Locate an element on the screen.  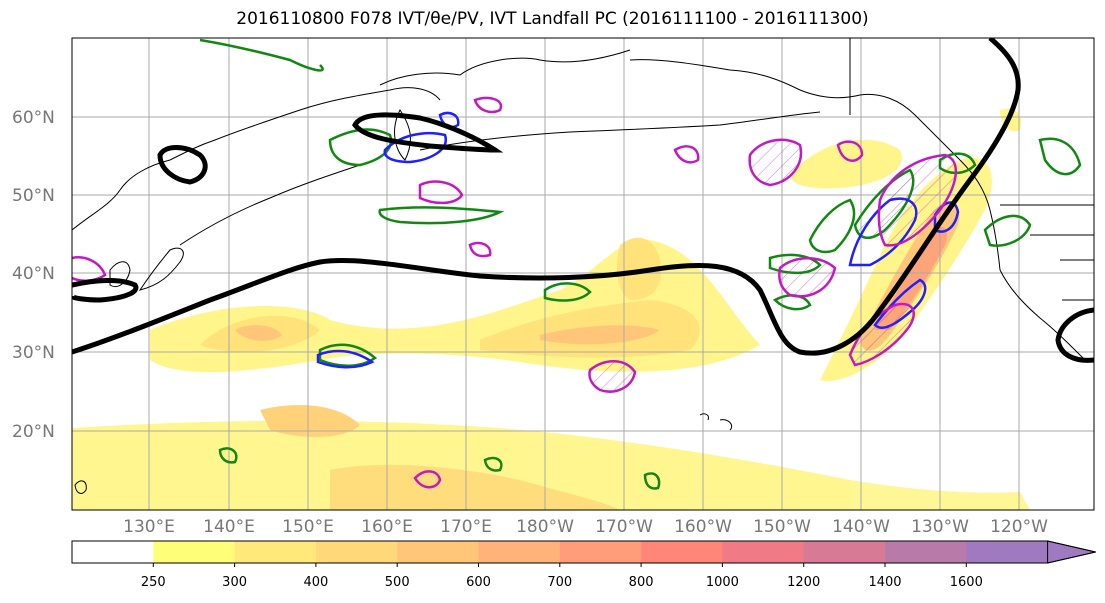
lon-label: 180°W is located at coordinates (545, 527).